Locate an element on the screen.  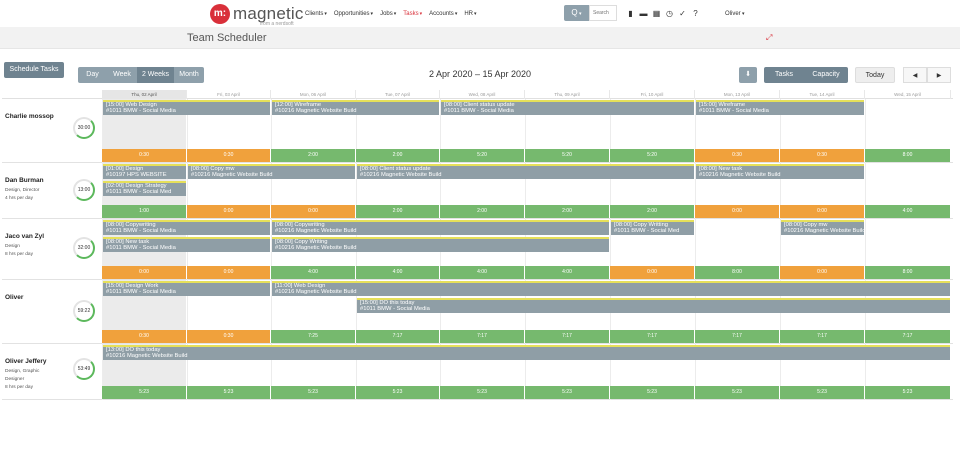
view-two-weeks-button: 2 Weeks is located at coordinates (155, 75).